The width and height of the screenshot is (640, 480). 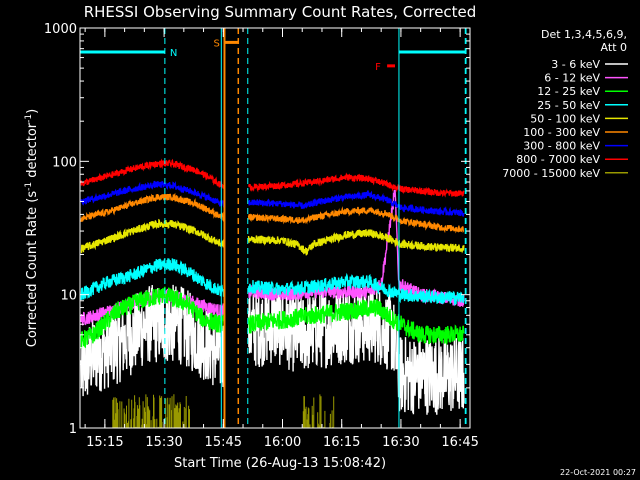 I want to click on legend-label-12-25-kev: 12 - 25 keV, so click(x=568, y=91).